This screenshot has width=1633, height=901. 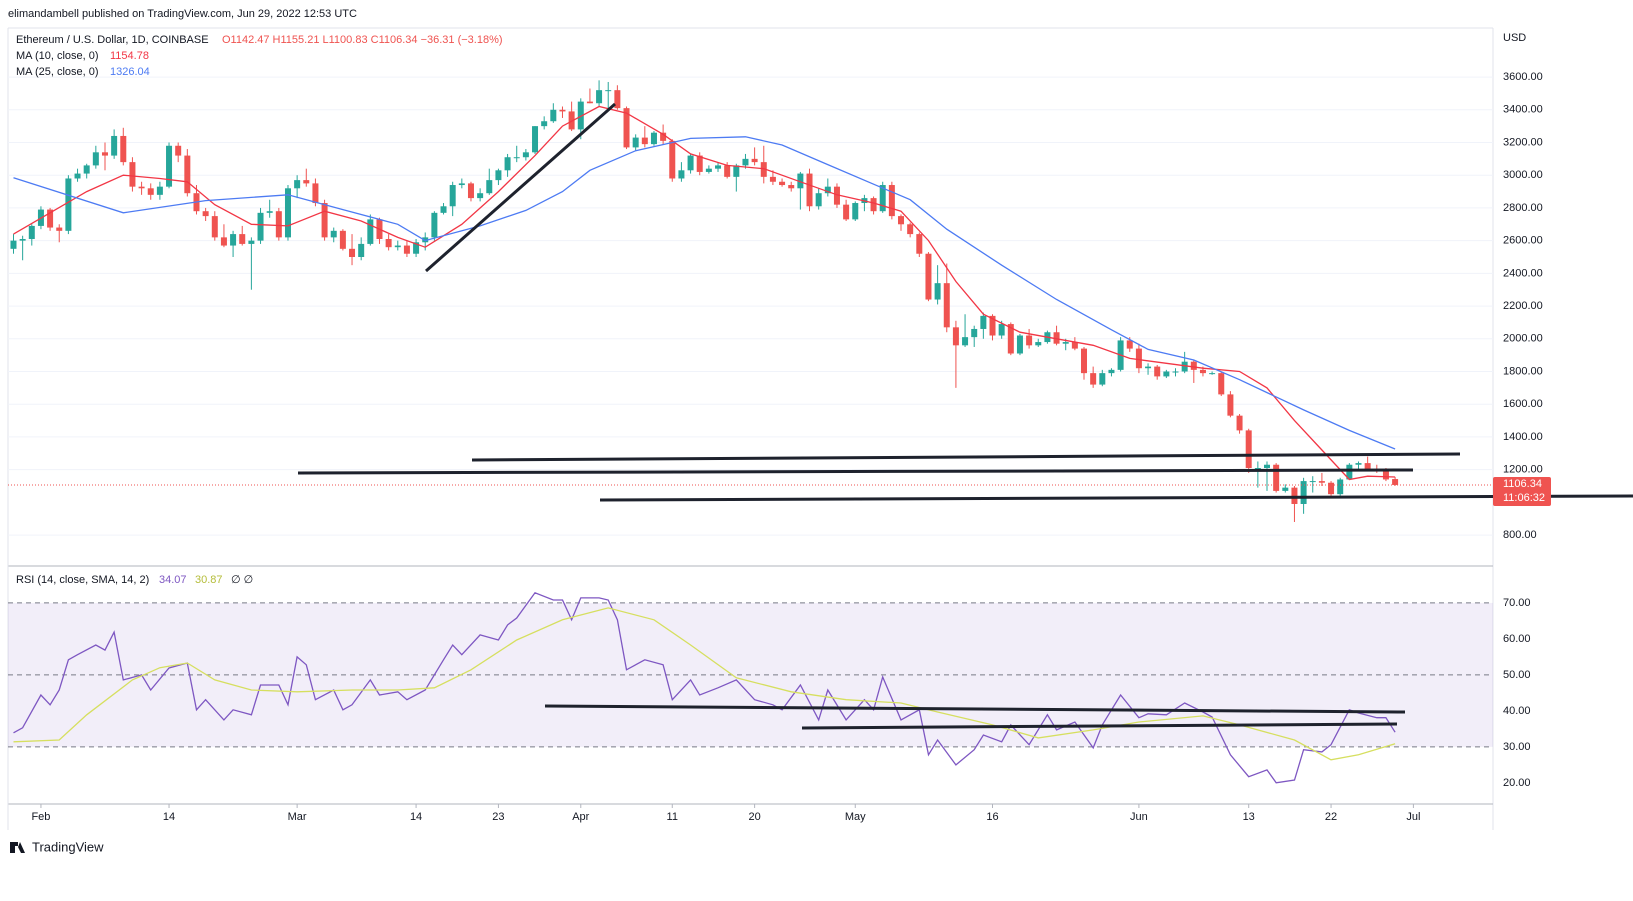 What do you see at coordinates (1523, 142) in the screenshot?
I see `y-tick-label: 3200.00` at bounding box center [1523, 142].